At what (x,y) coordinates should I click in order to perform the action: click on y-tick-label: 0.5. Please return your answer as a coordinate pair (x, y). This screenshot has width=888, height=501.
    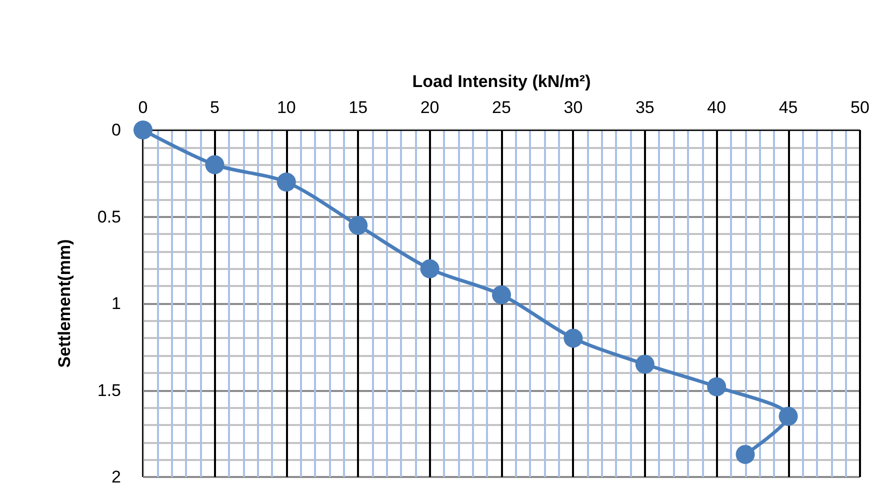
    Looking at the image, I should click on (109, 216).